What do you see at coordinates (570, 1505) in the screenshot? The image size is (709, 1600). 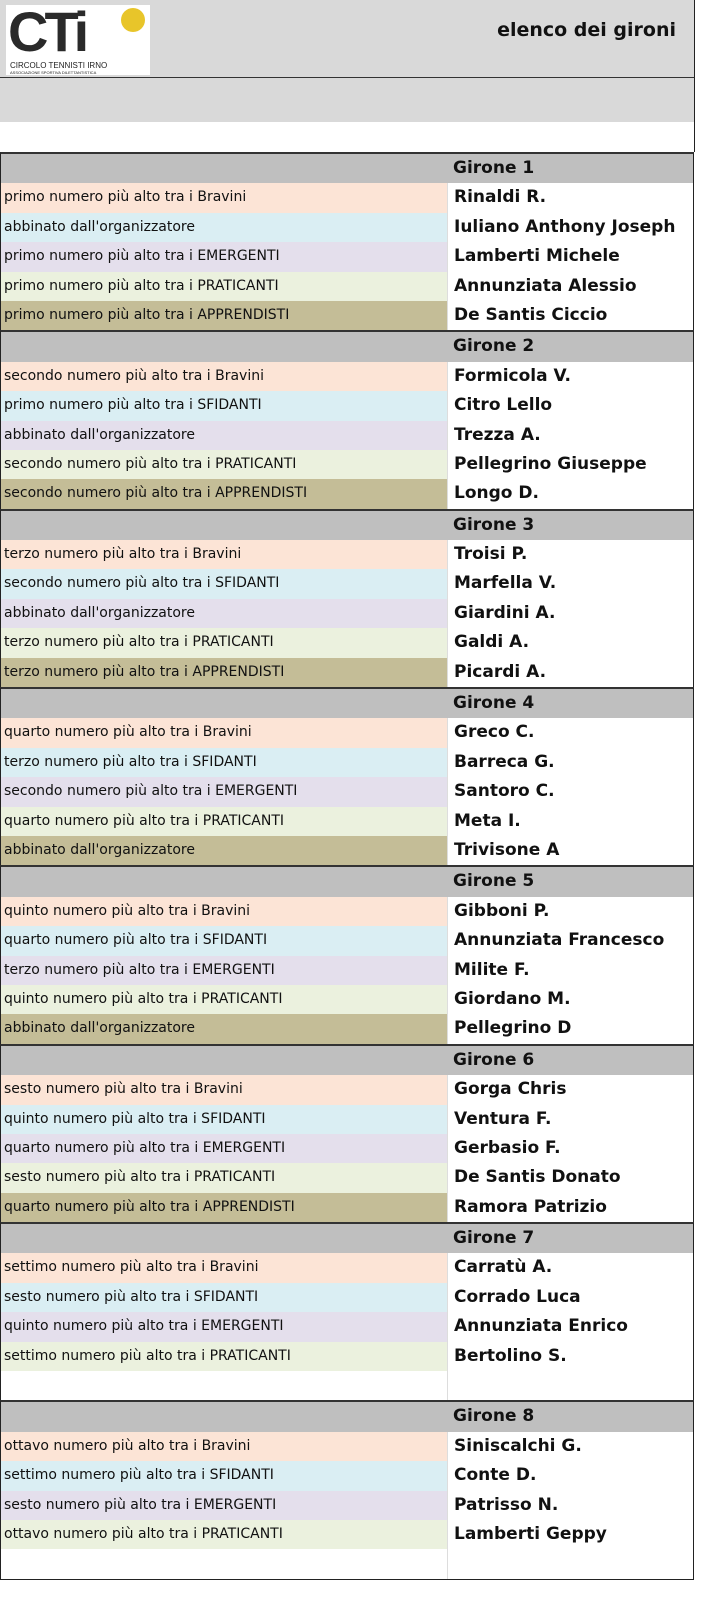 I see `player-name-cell: Patrisso N.` at bounding box center [570, 1505].